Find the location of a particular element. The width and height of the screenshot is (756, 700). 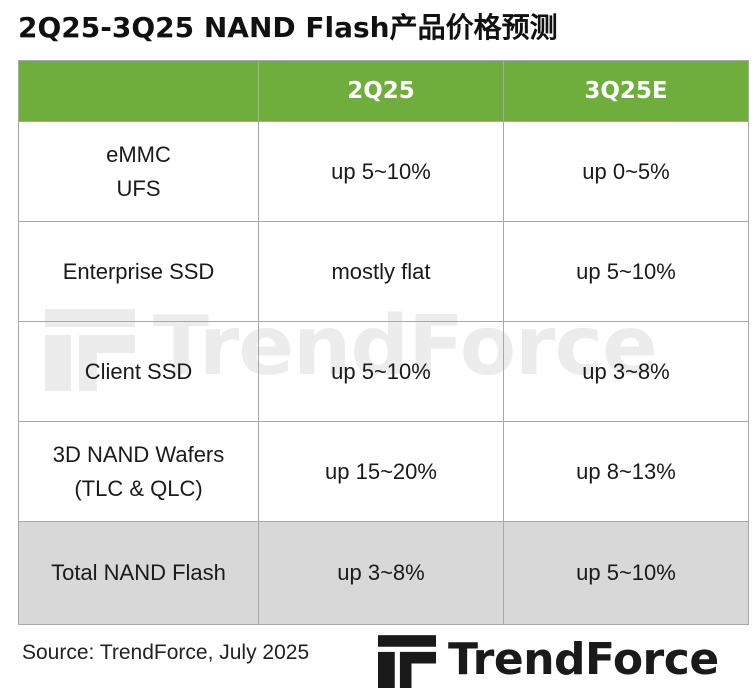

total-value-2q25: up 3~8% is located at coordinates (381, 573).